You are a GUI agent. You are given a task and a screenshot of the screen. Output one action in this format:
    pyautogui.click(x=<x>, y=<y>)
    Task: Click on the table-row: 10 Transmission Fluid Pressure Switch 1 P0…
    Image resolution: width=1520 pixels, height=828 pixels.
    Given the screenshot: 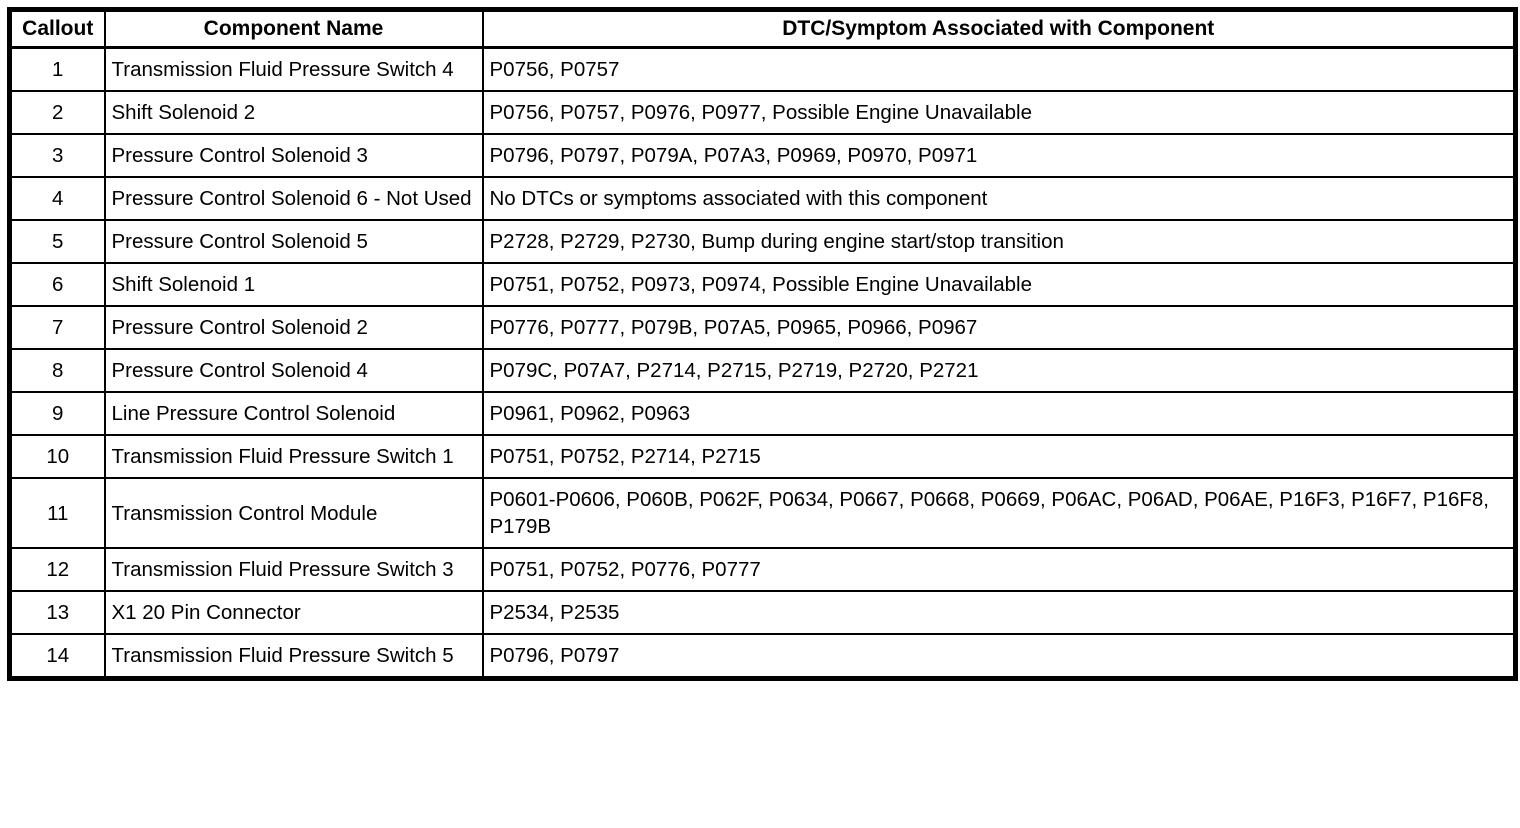 What is the action you would take?
    pyautogui.click(x=762, y=456)
    